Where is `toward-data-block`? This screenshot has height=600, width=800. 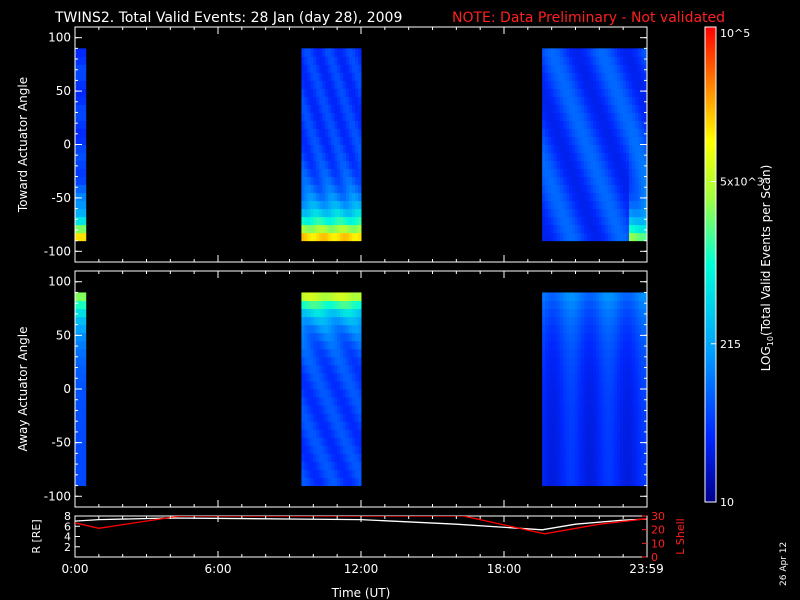 toward-data-block is located at coordinates (595, 145).